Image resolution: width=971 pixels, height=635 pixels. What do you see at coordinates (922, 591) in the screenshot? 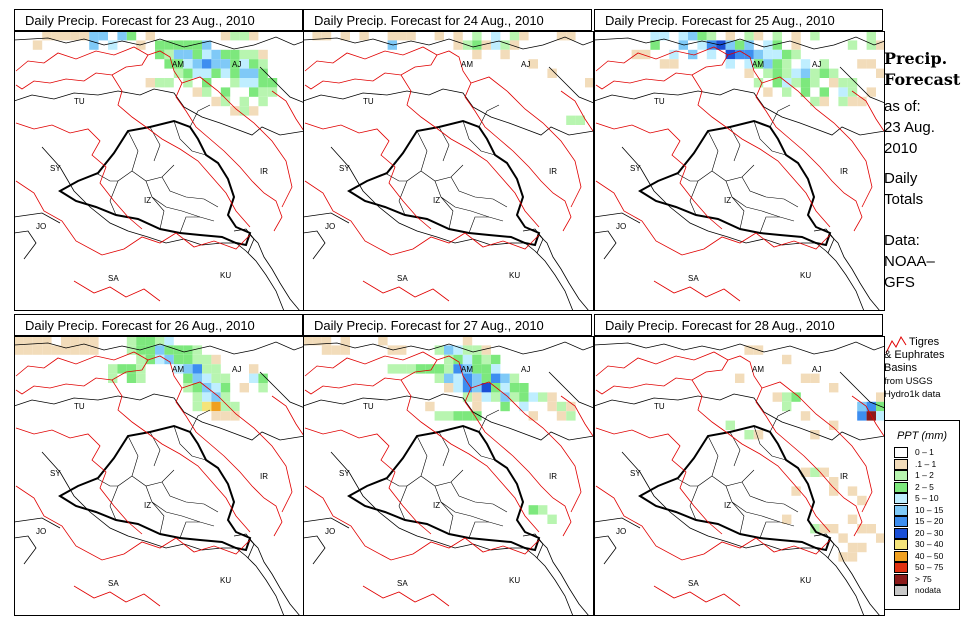
I see `legend-item: nodata` at bounding box center [922, 591].